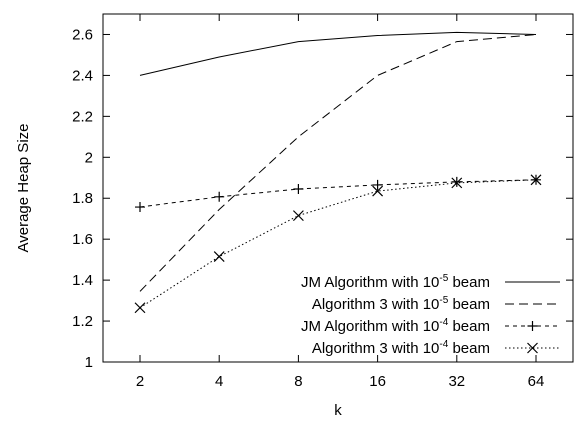  Describe the element at coordinates (82, 116) in the screenshot. I see `y-tick-label: 2.2` at that location.